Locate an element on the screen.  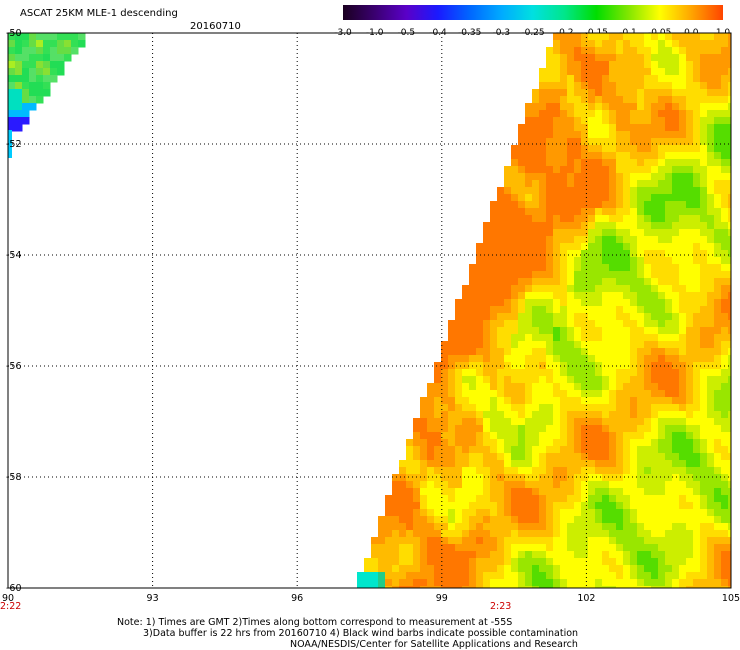
figure-date: 20160710 is located at coordinates (215, 26).